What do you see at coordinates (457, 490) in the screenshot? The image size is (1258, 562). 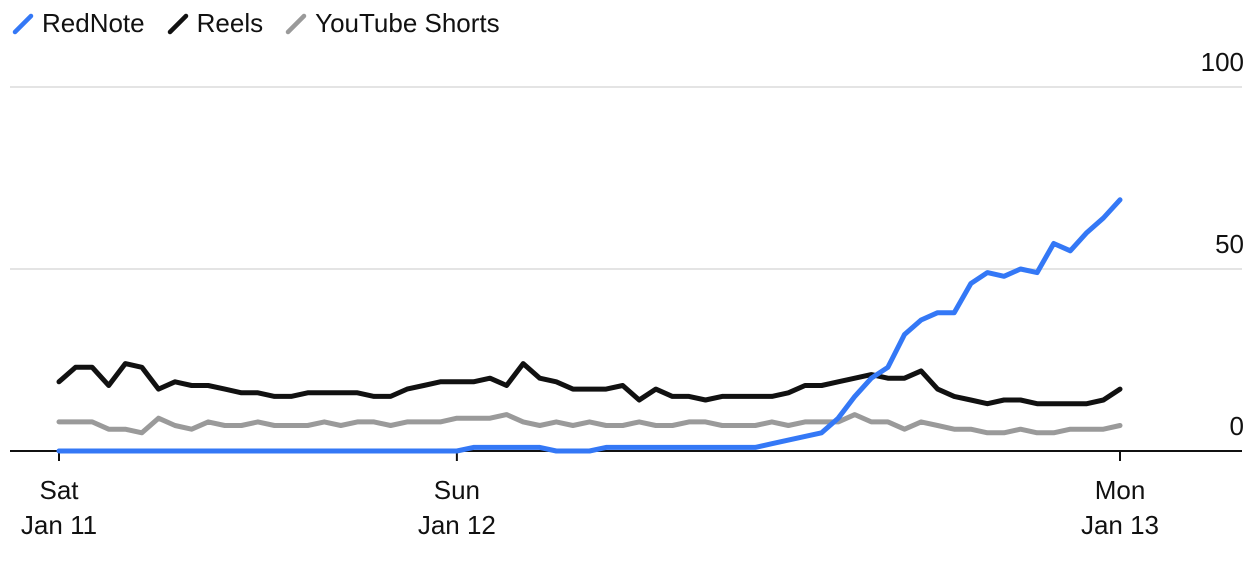 I see `x-tick-label-day: Sun` at bounding box center [457, 490].